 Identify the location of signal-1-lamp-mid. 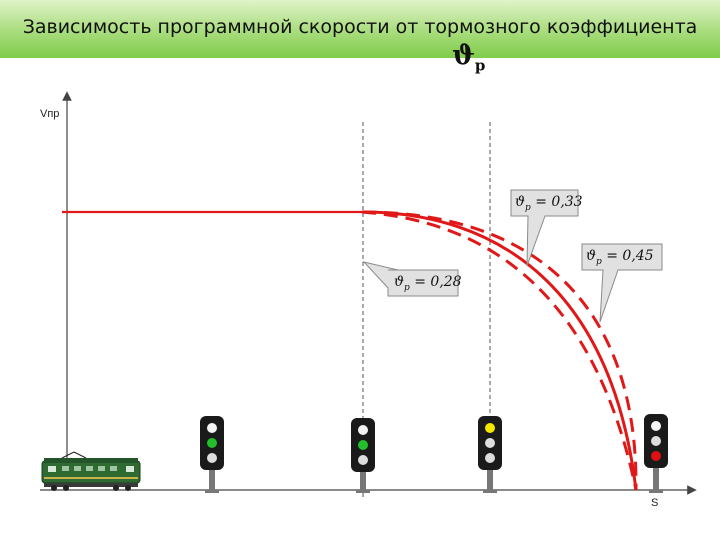
(212, 443).